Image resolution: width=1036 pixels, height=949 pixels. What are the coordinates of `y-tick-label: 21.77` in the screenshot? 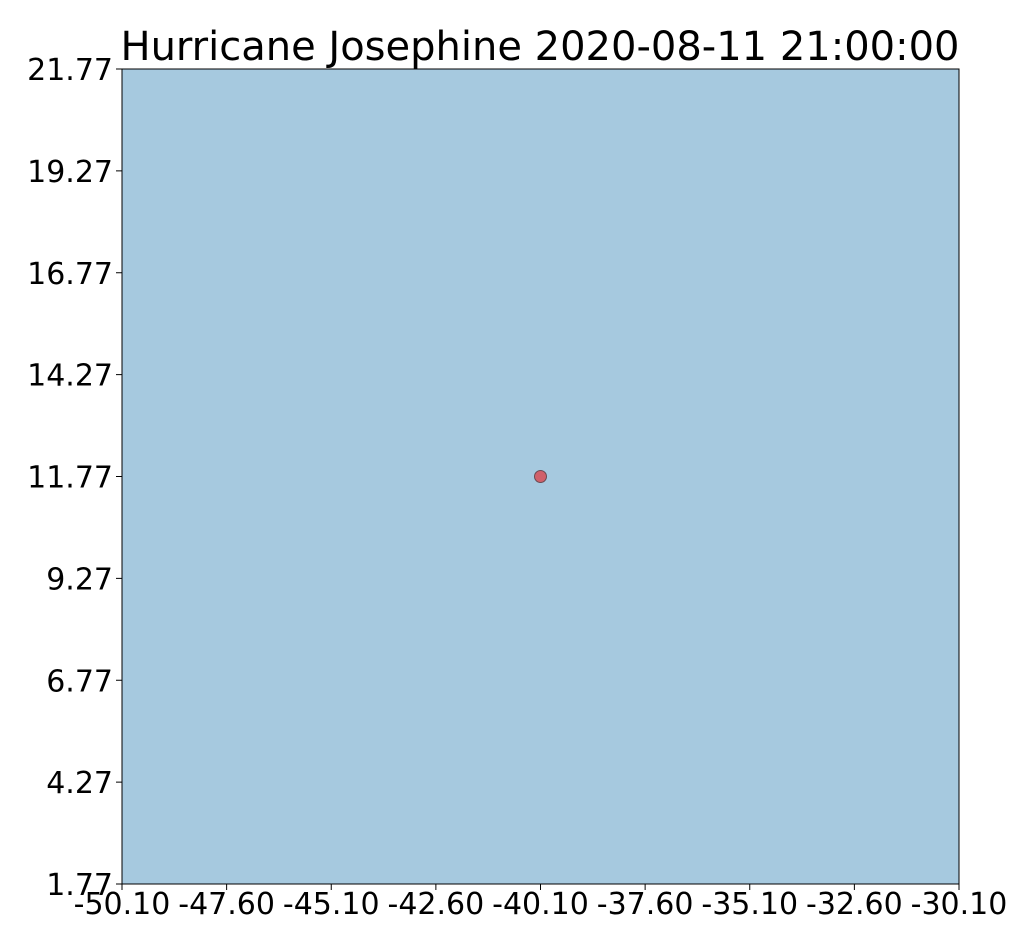 It's located at (70, 70).